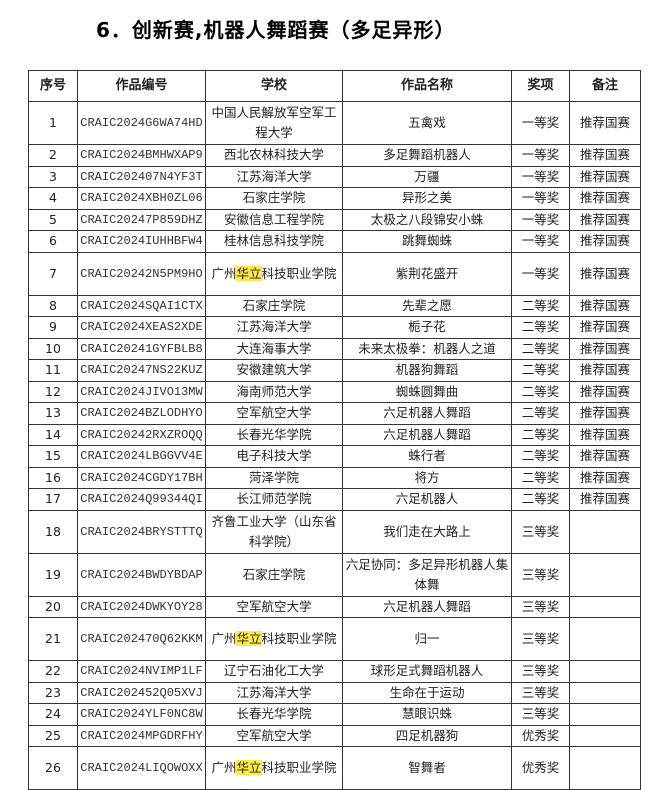 This screenshot has height=790, width=668. I want to click on cell-award: 优秀奖, so click(540, 768).